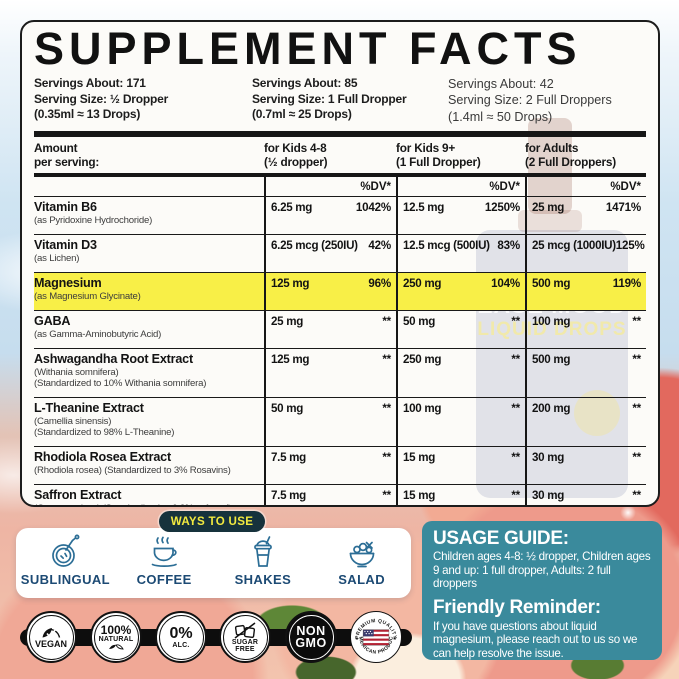 This screenshot has height=679, width=679. Describe the element at coordinates (501, 538) in the screenshot. I see `usage-guide-title: USAGE GUIDE:` at that location.